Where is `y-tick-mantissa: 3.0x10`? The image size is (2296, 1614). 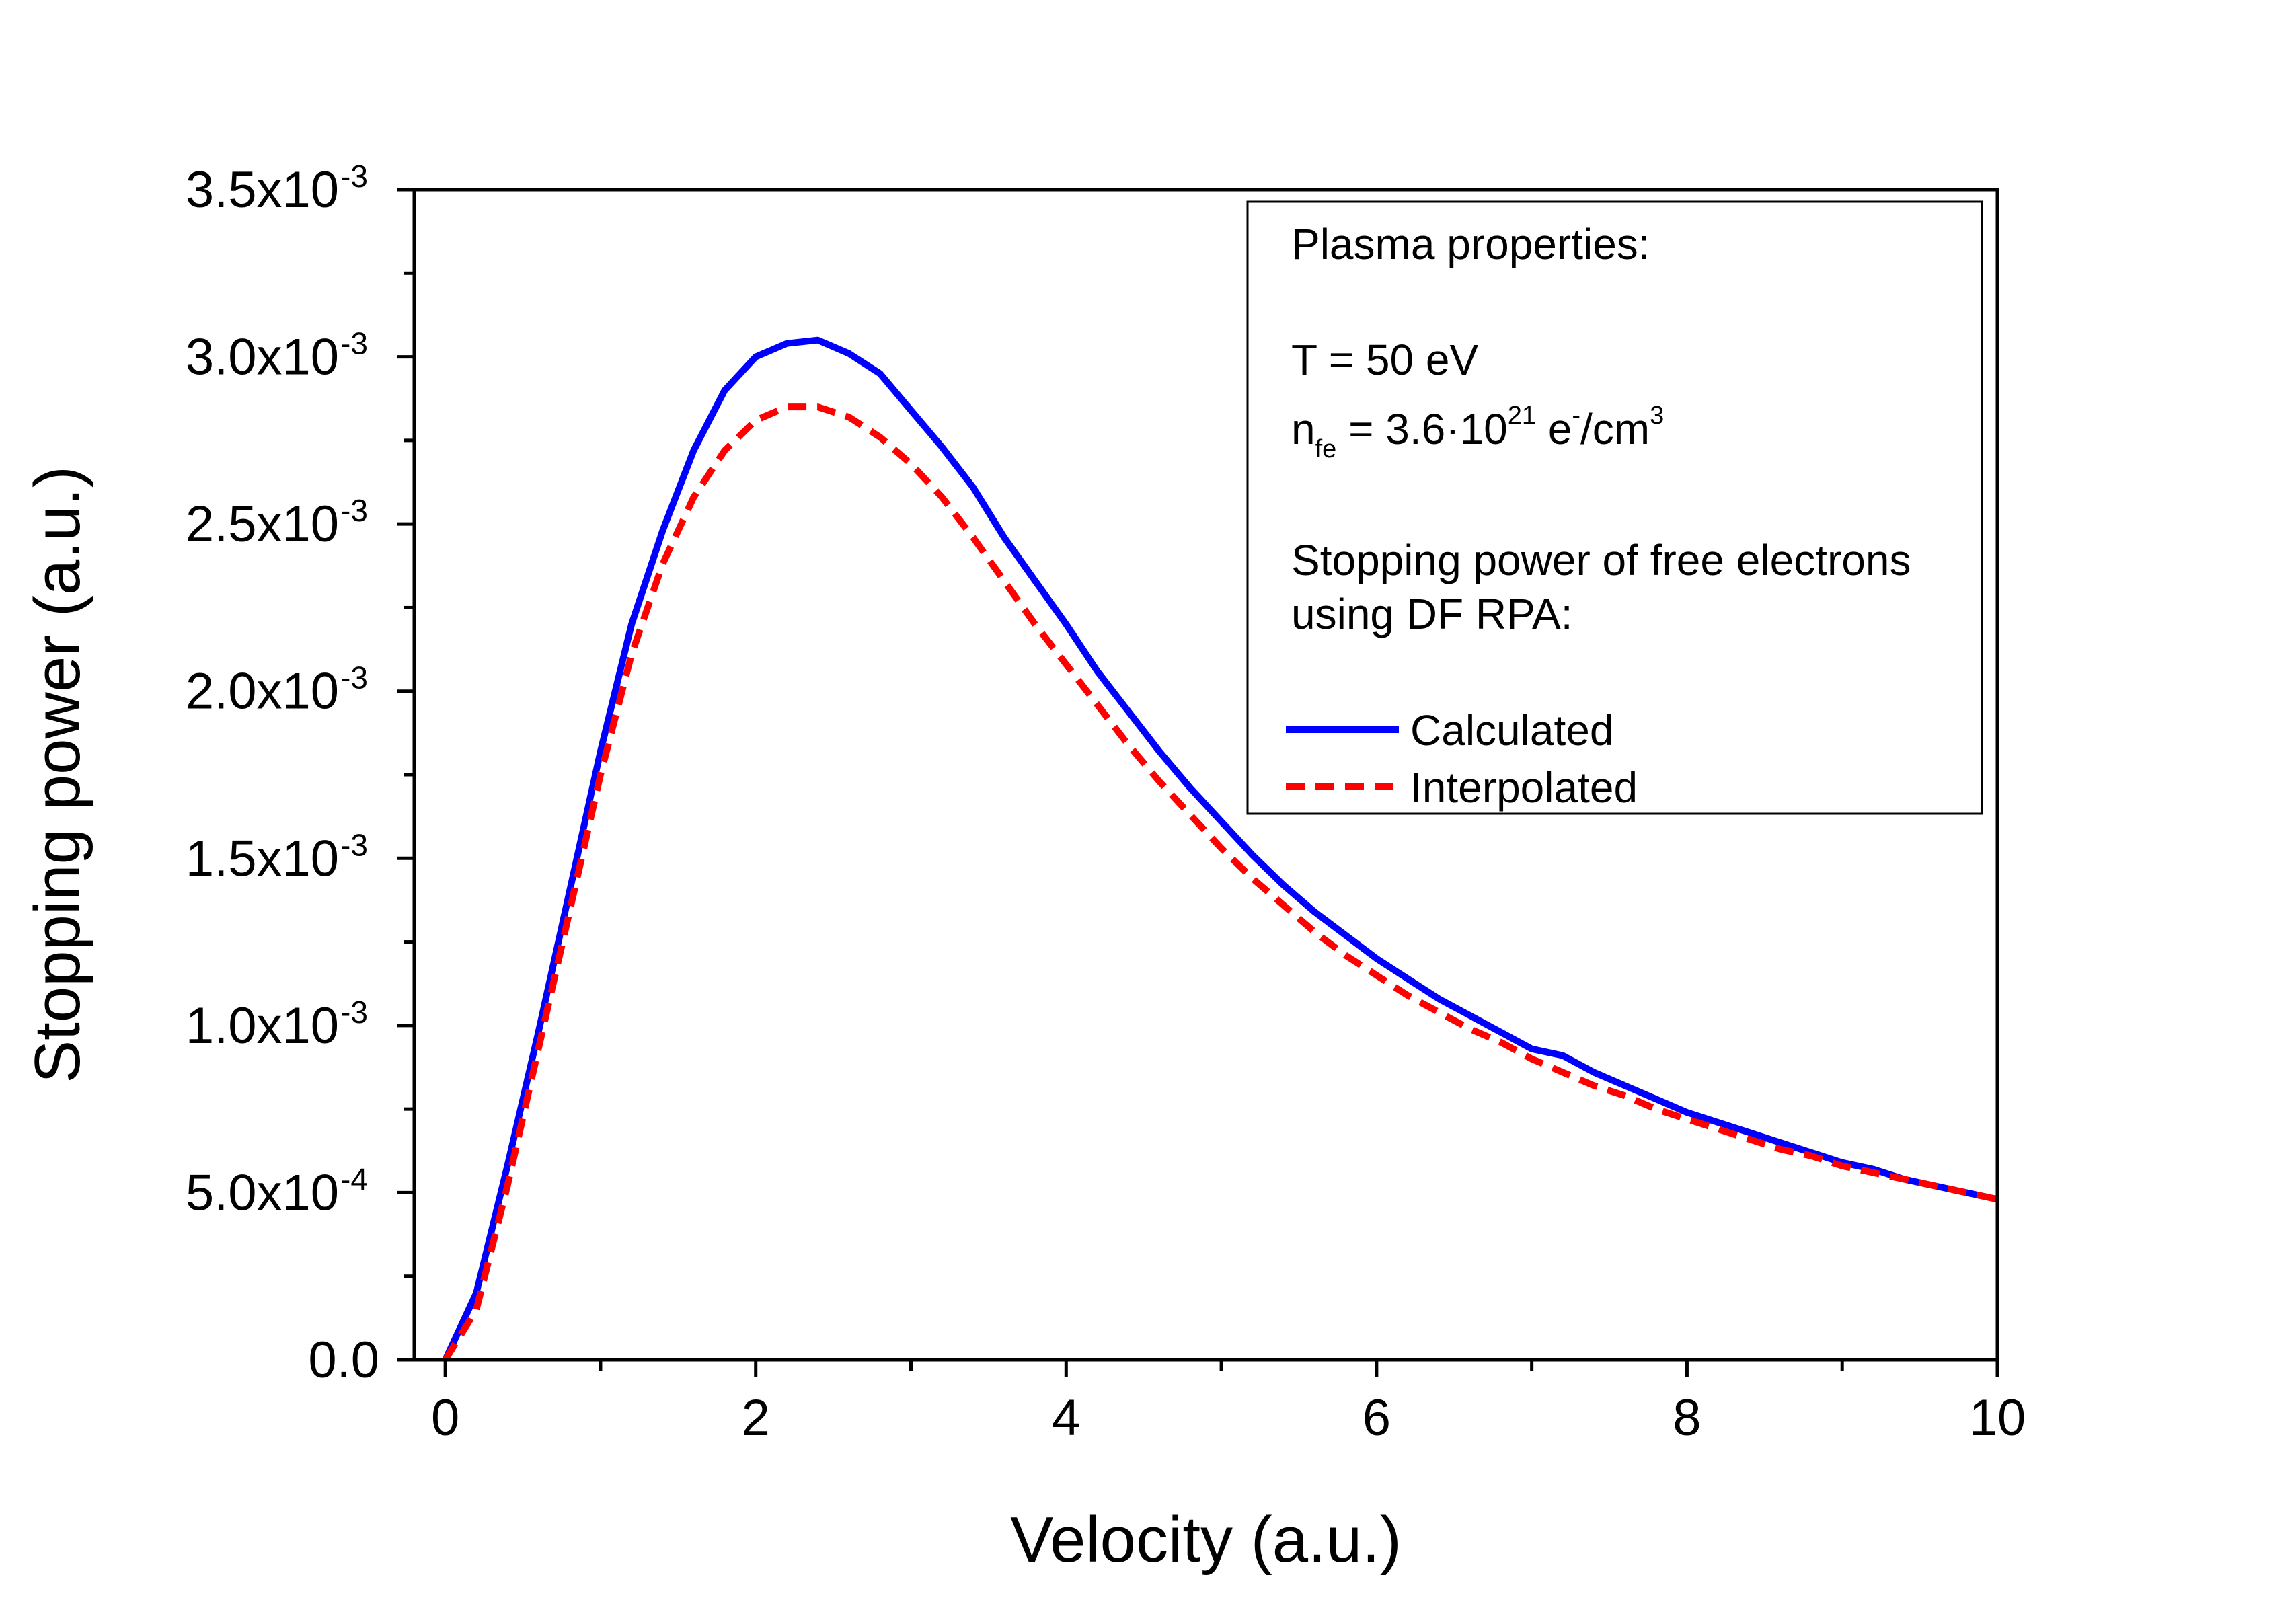
y-tick-mantissa: 3.0x10 is located at coordinates (262, 357).